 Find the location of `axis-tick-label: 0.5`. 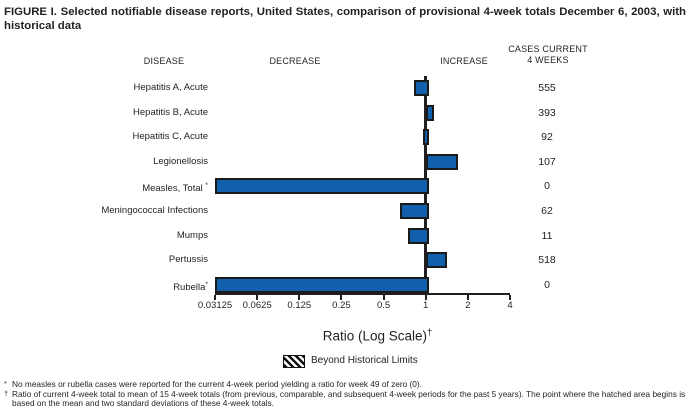

axis-tick-label: 0.5 is located at coordinates (383, 305).